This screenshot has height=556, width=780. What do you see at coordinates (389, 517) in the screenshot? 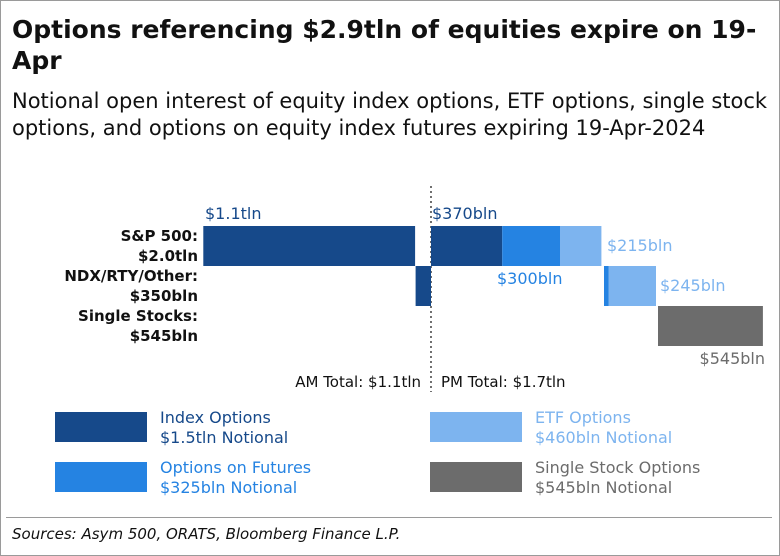
I see `source-separator` at bounding box center [389, 517].